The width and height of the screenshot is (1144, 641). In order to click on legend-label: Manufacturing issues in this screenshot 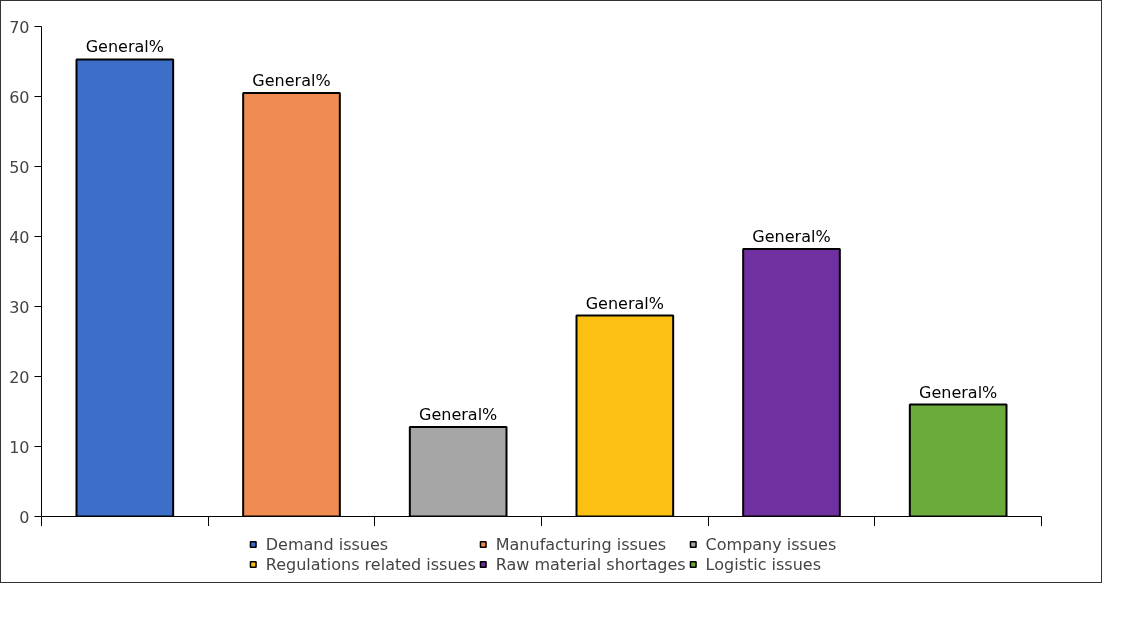, I will do `click(581, 544)`.